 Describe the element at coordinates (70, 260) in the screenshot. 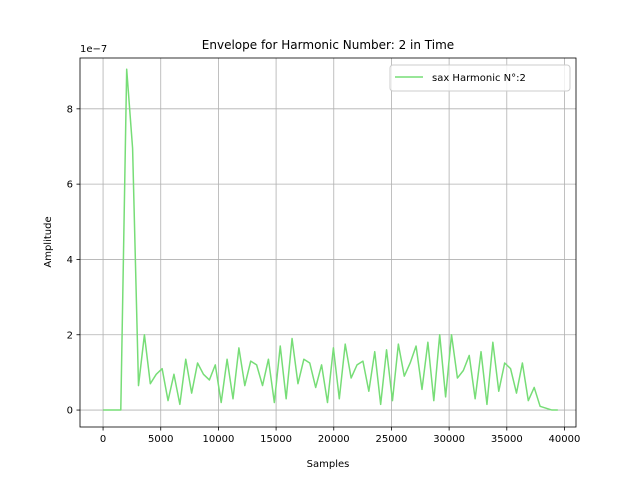

I see `y-tick-label: 4` at that location.